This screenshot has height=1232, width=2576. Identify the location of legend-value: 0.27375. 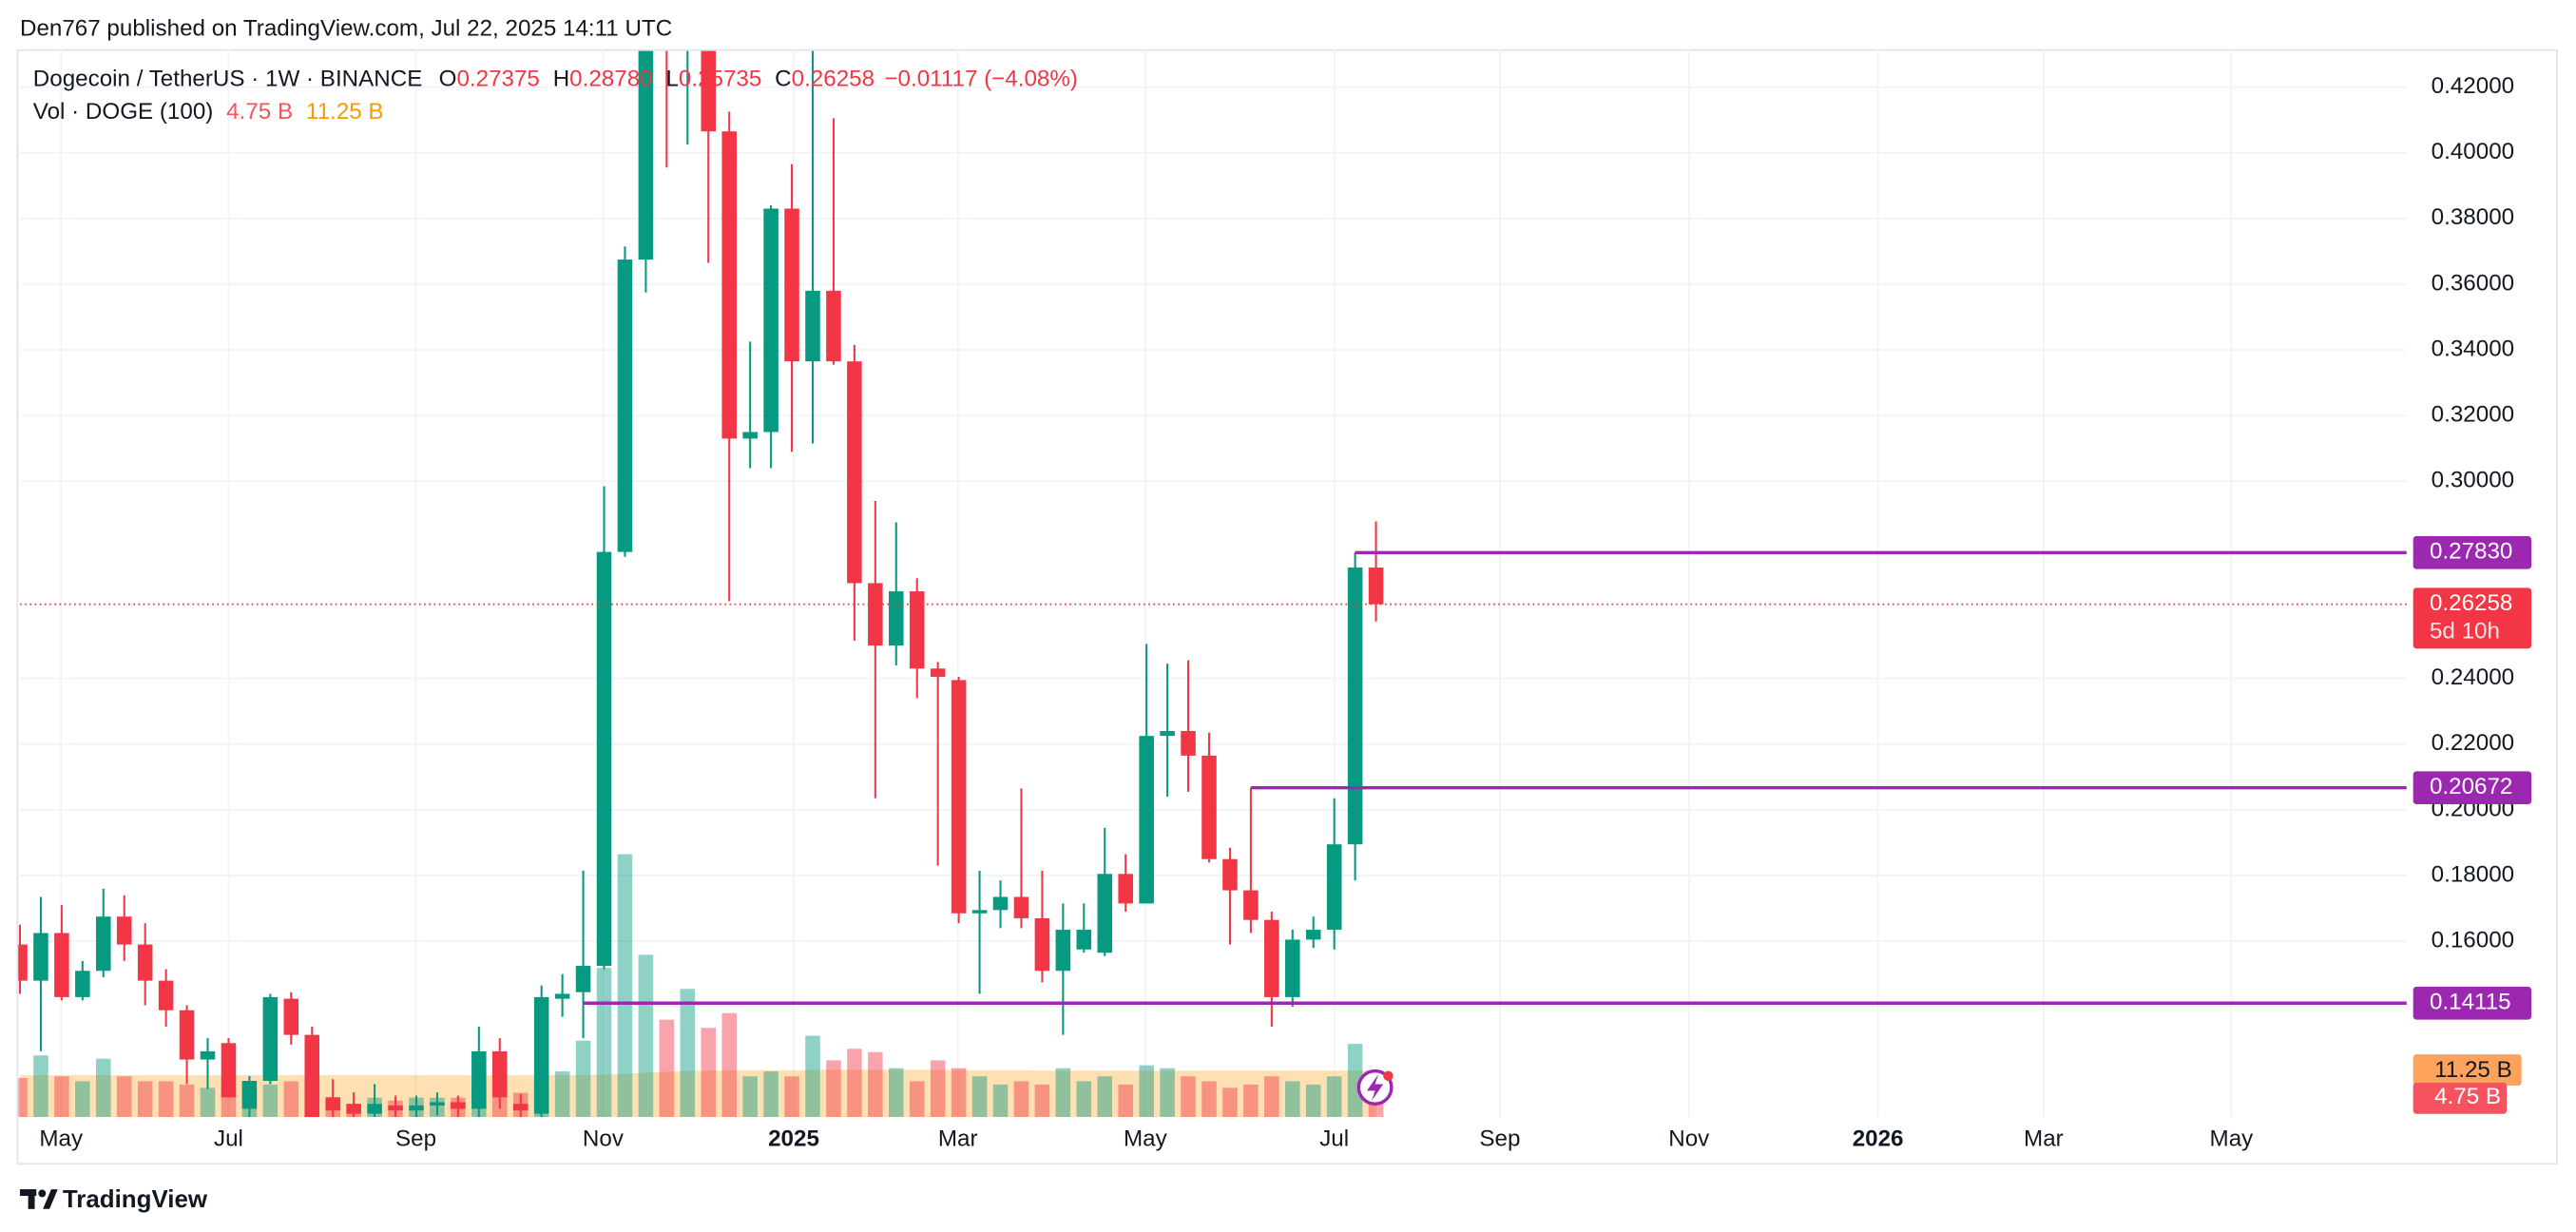
(498, 79).